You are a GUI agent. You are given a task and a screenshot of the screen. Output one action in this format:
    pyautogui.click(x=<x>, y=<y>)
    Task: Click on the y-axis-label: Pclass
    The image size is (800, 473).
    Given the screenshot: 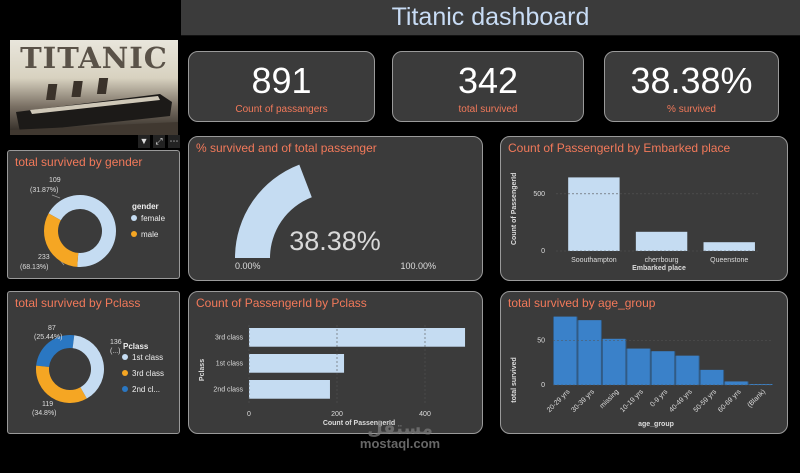 What is the action you would take?
    pyautogui.click(x=202, y=370)
    